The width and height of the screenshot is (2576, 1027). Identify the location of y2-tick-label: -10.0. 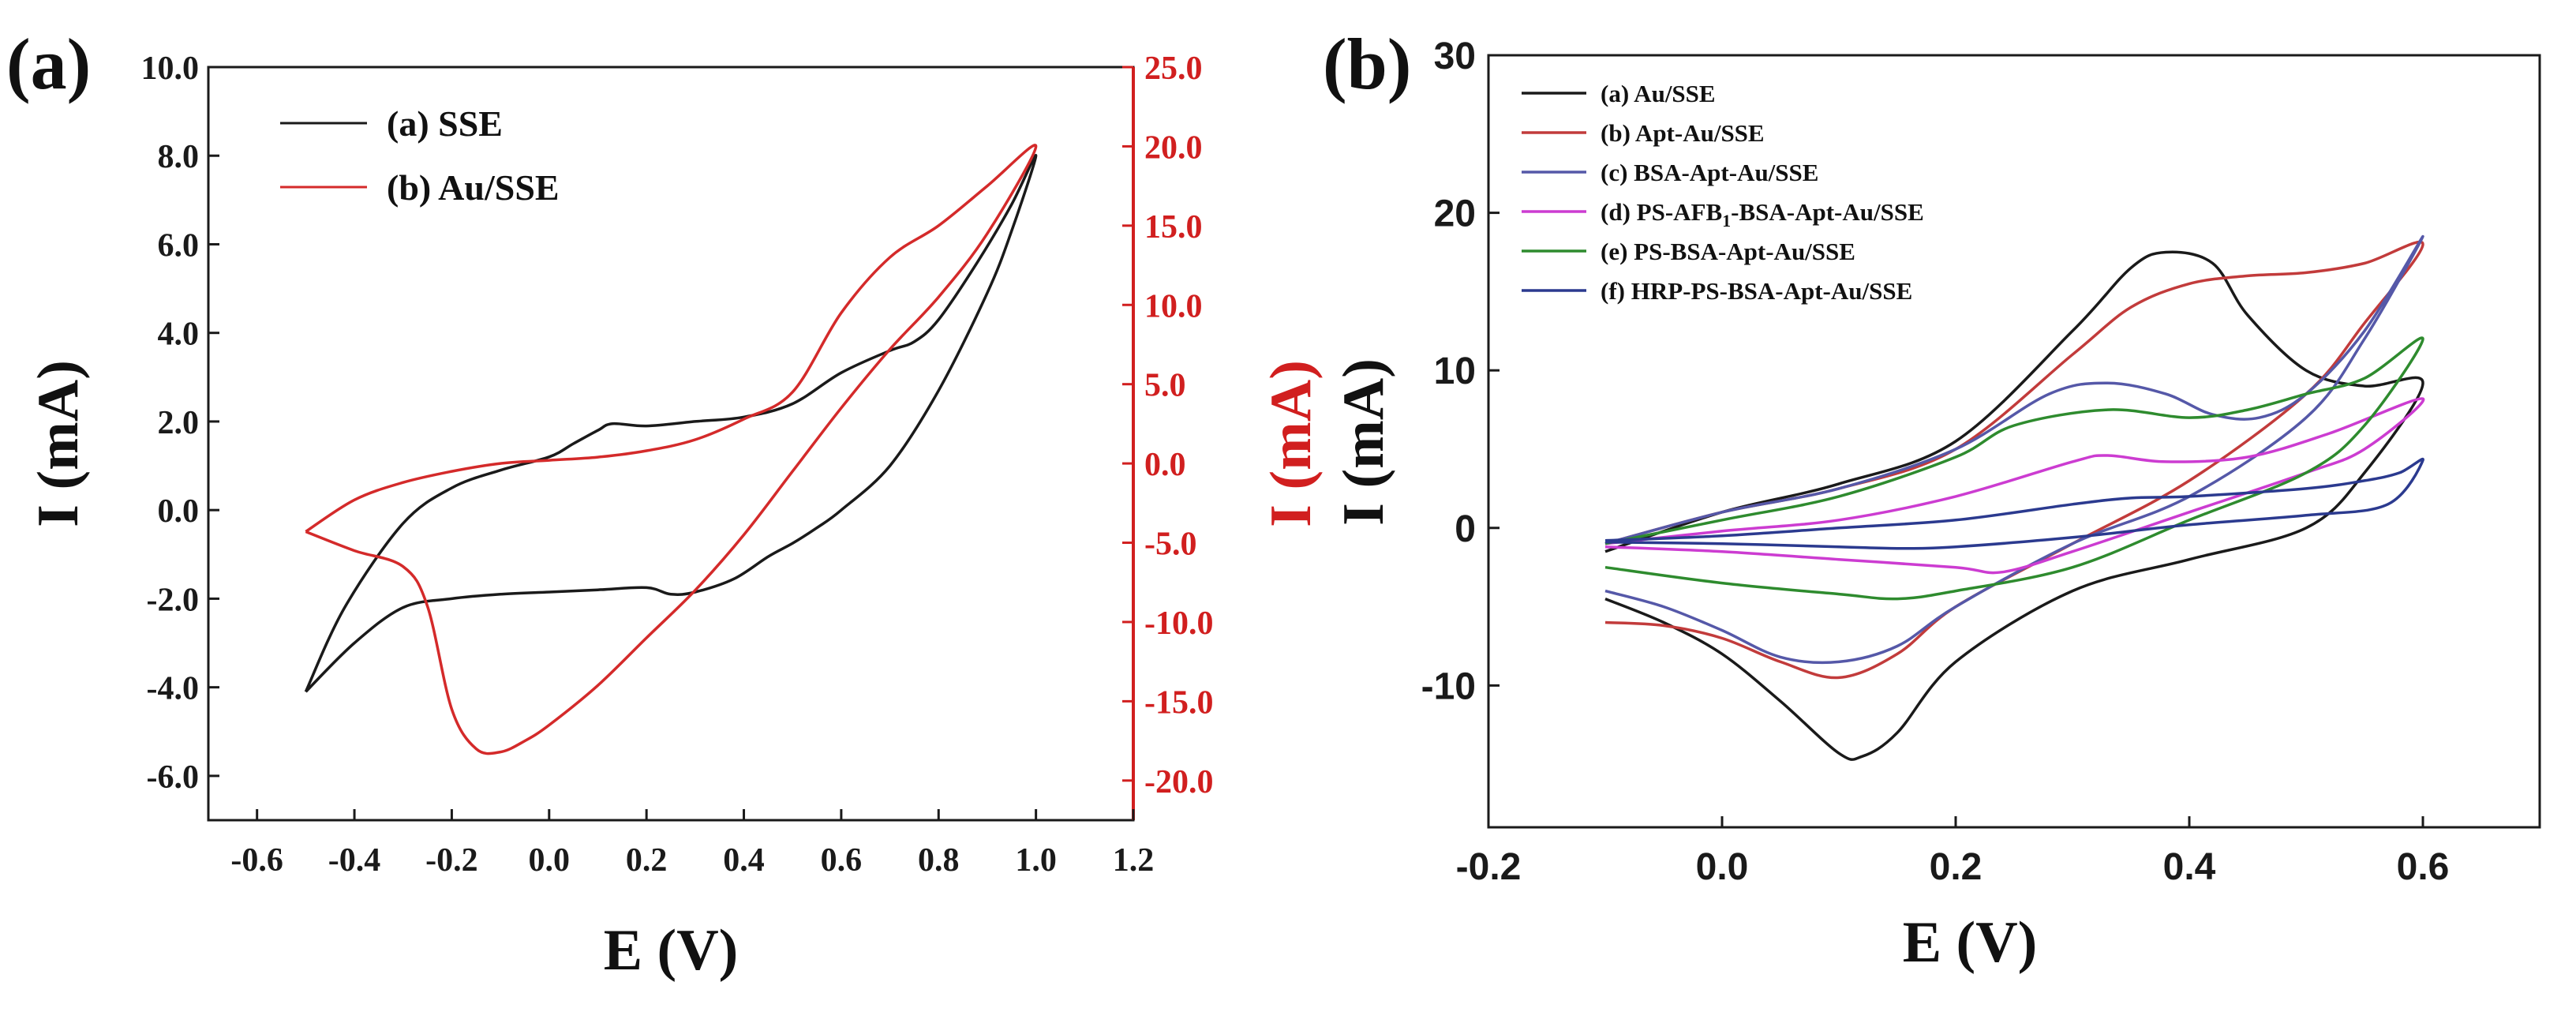
(1179, 624).